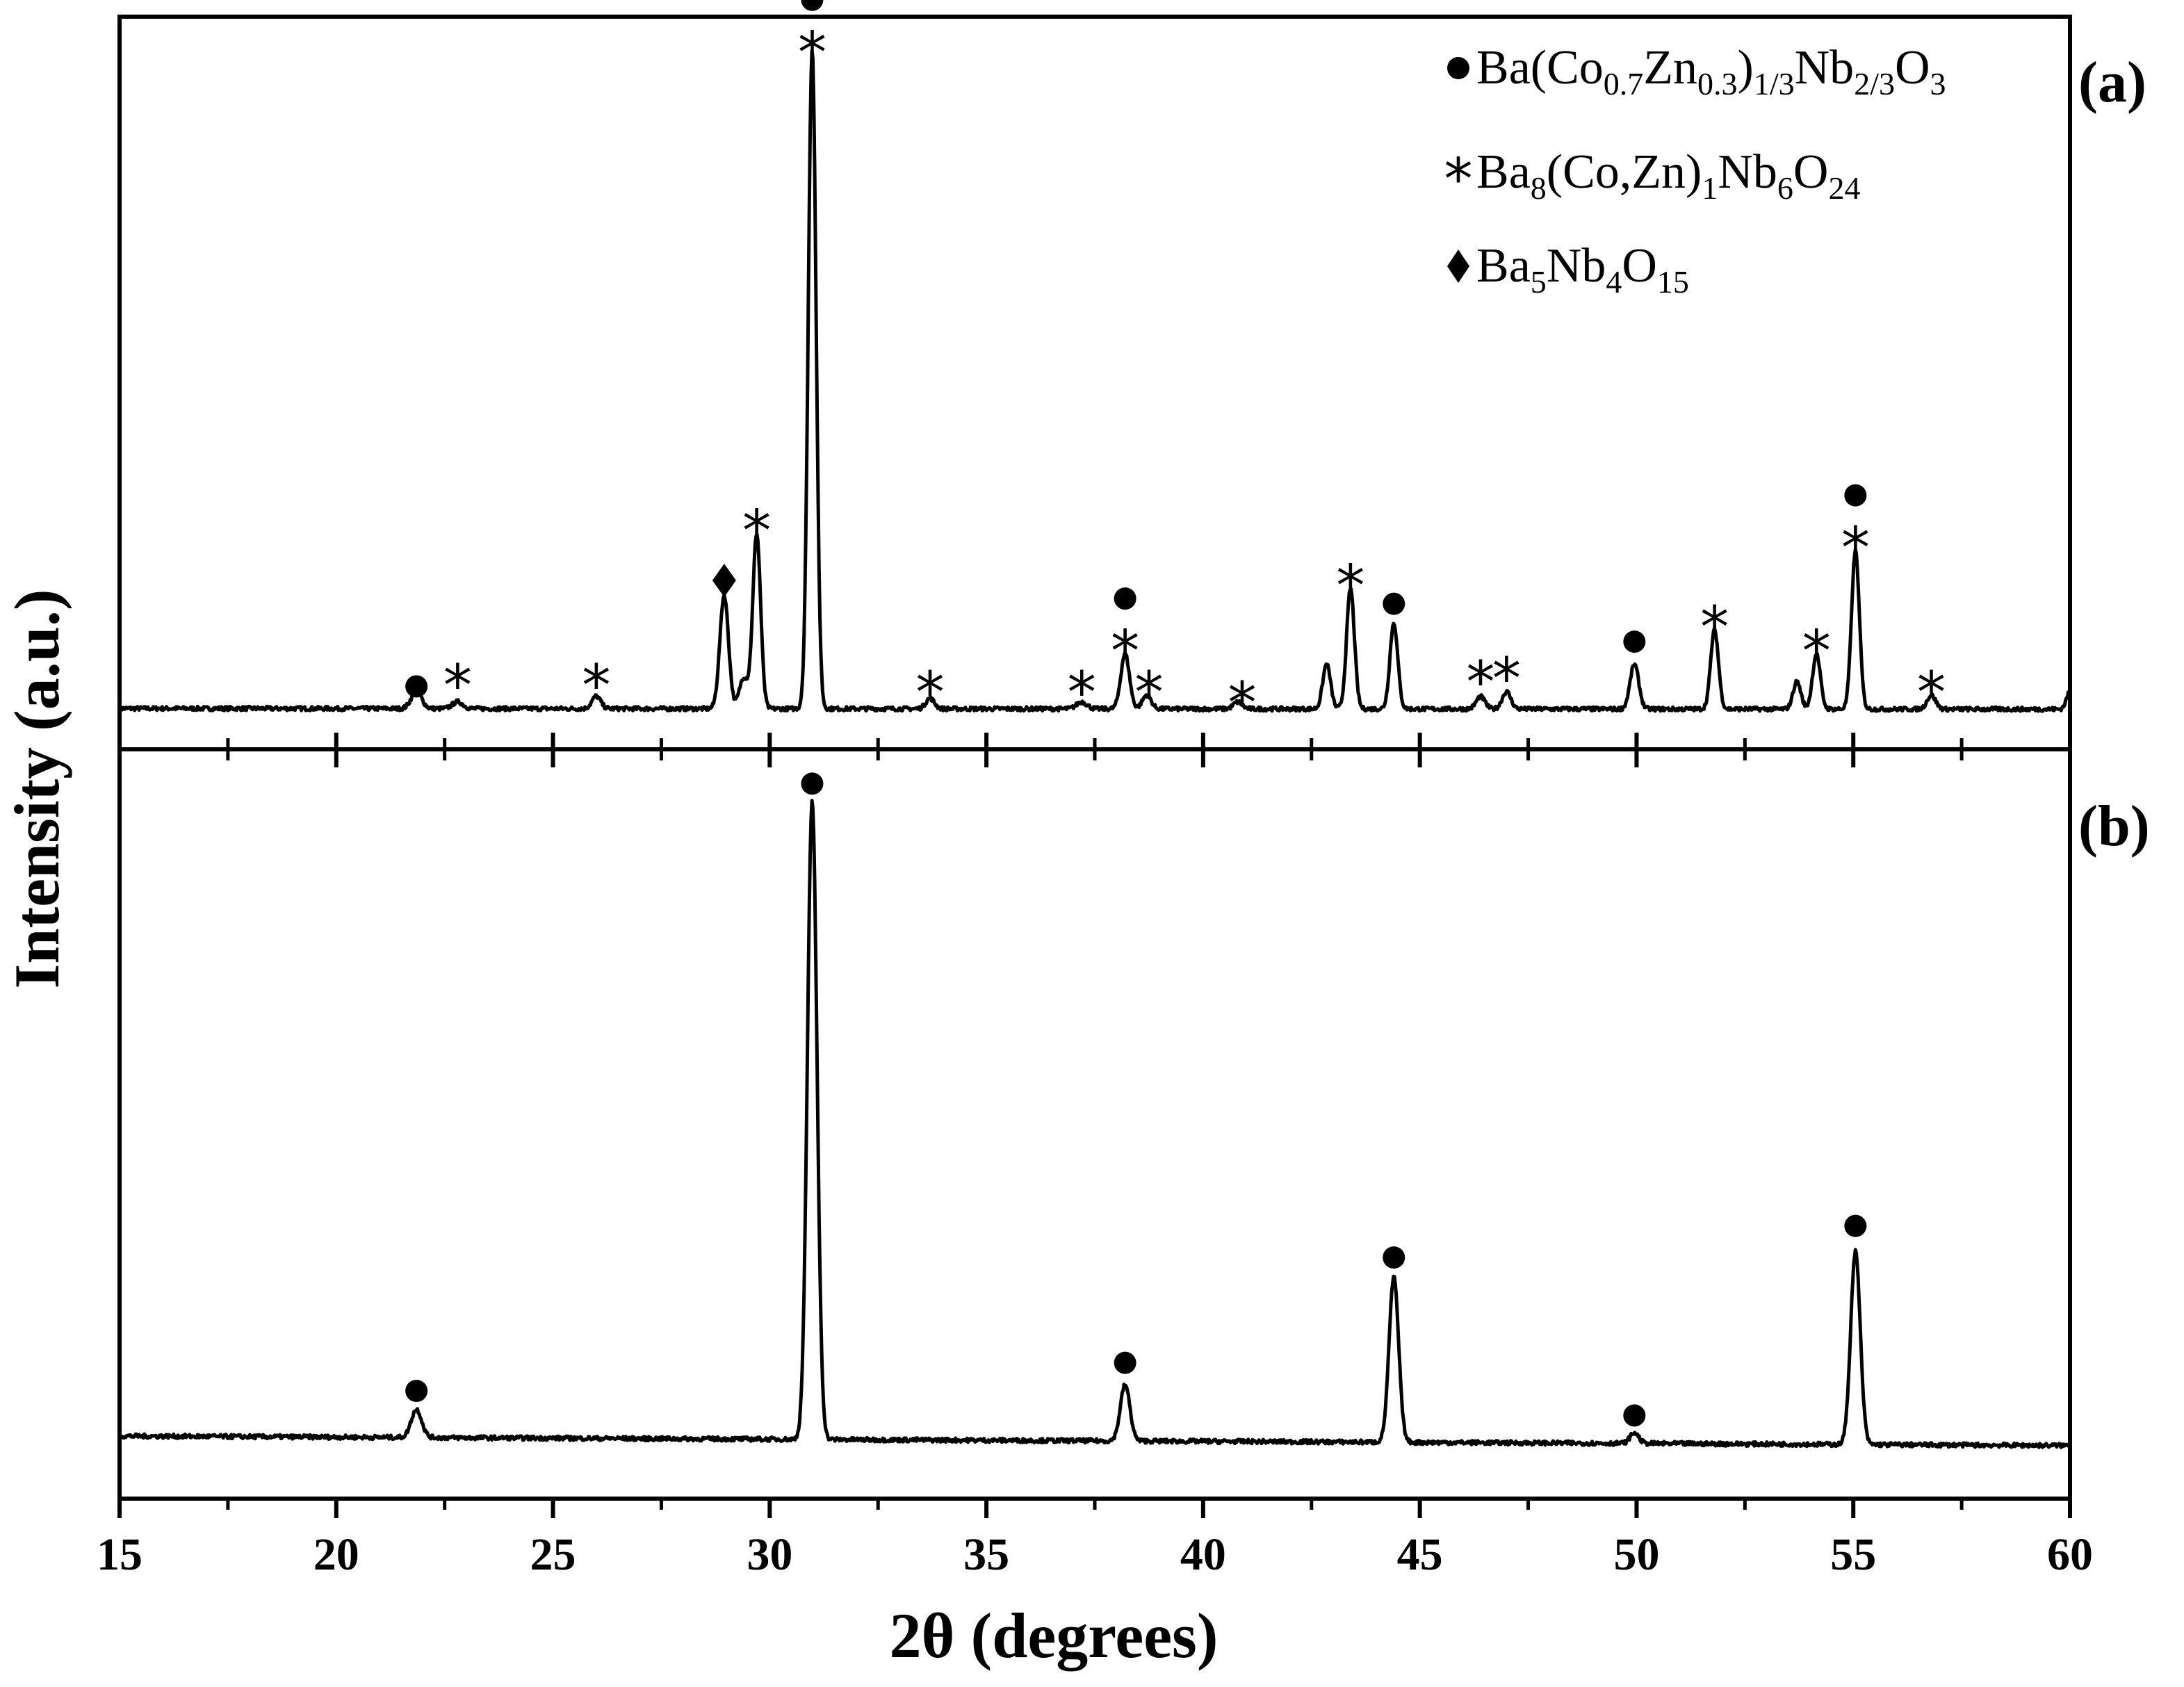 The width and height of the screenshot is (2184, 1687). I want to click on marker-a-6-asterisk: *, so click(930, 693).